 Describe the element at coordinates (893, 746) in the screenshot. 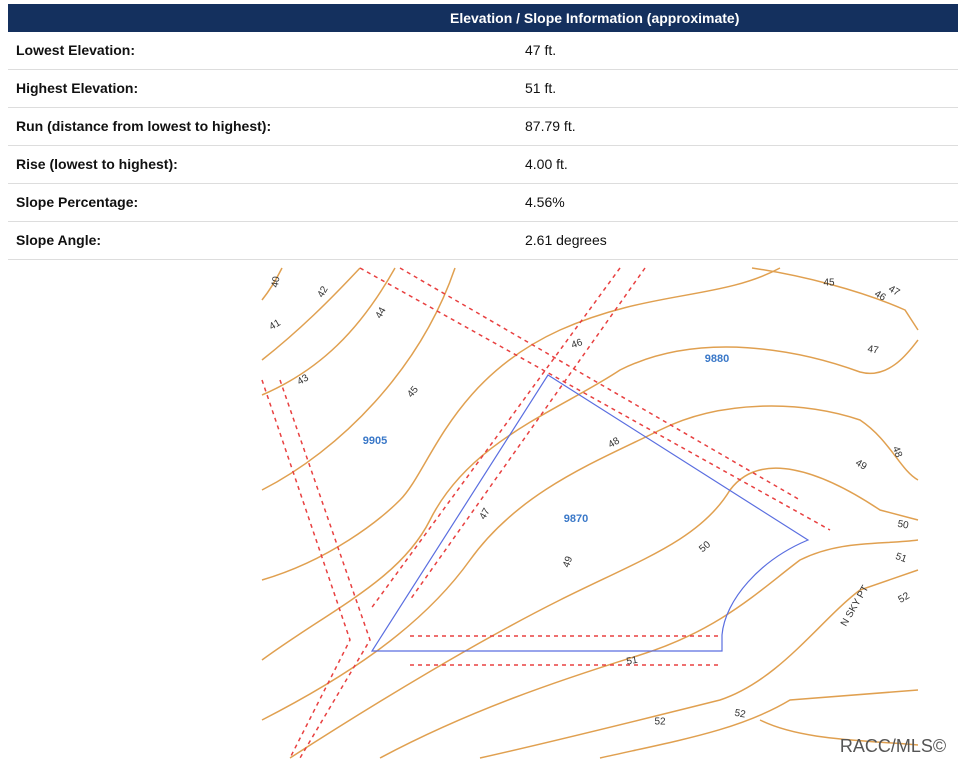

I see `watermark: RACC/MLS©` at that location.